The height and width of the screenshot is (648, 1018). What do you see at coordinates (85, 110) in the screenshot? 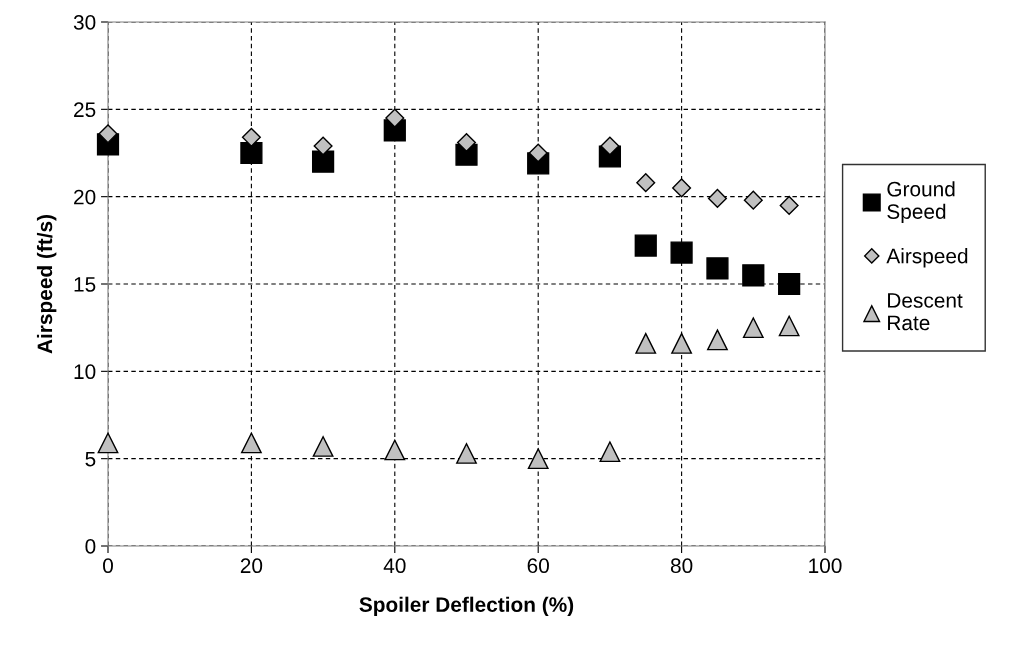
I see `y-tick-label: 25` at bounding box center [85, 110].